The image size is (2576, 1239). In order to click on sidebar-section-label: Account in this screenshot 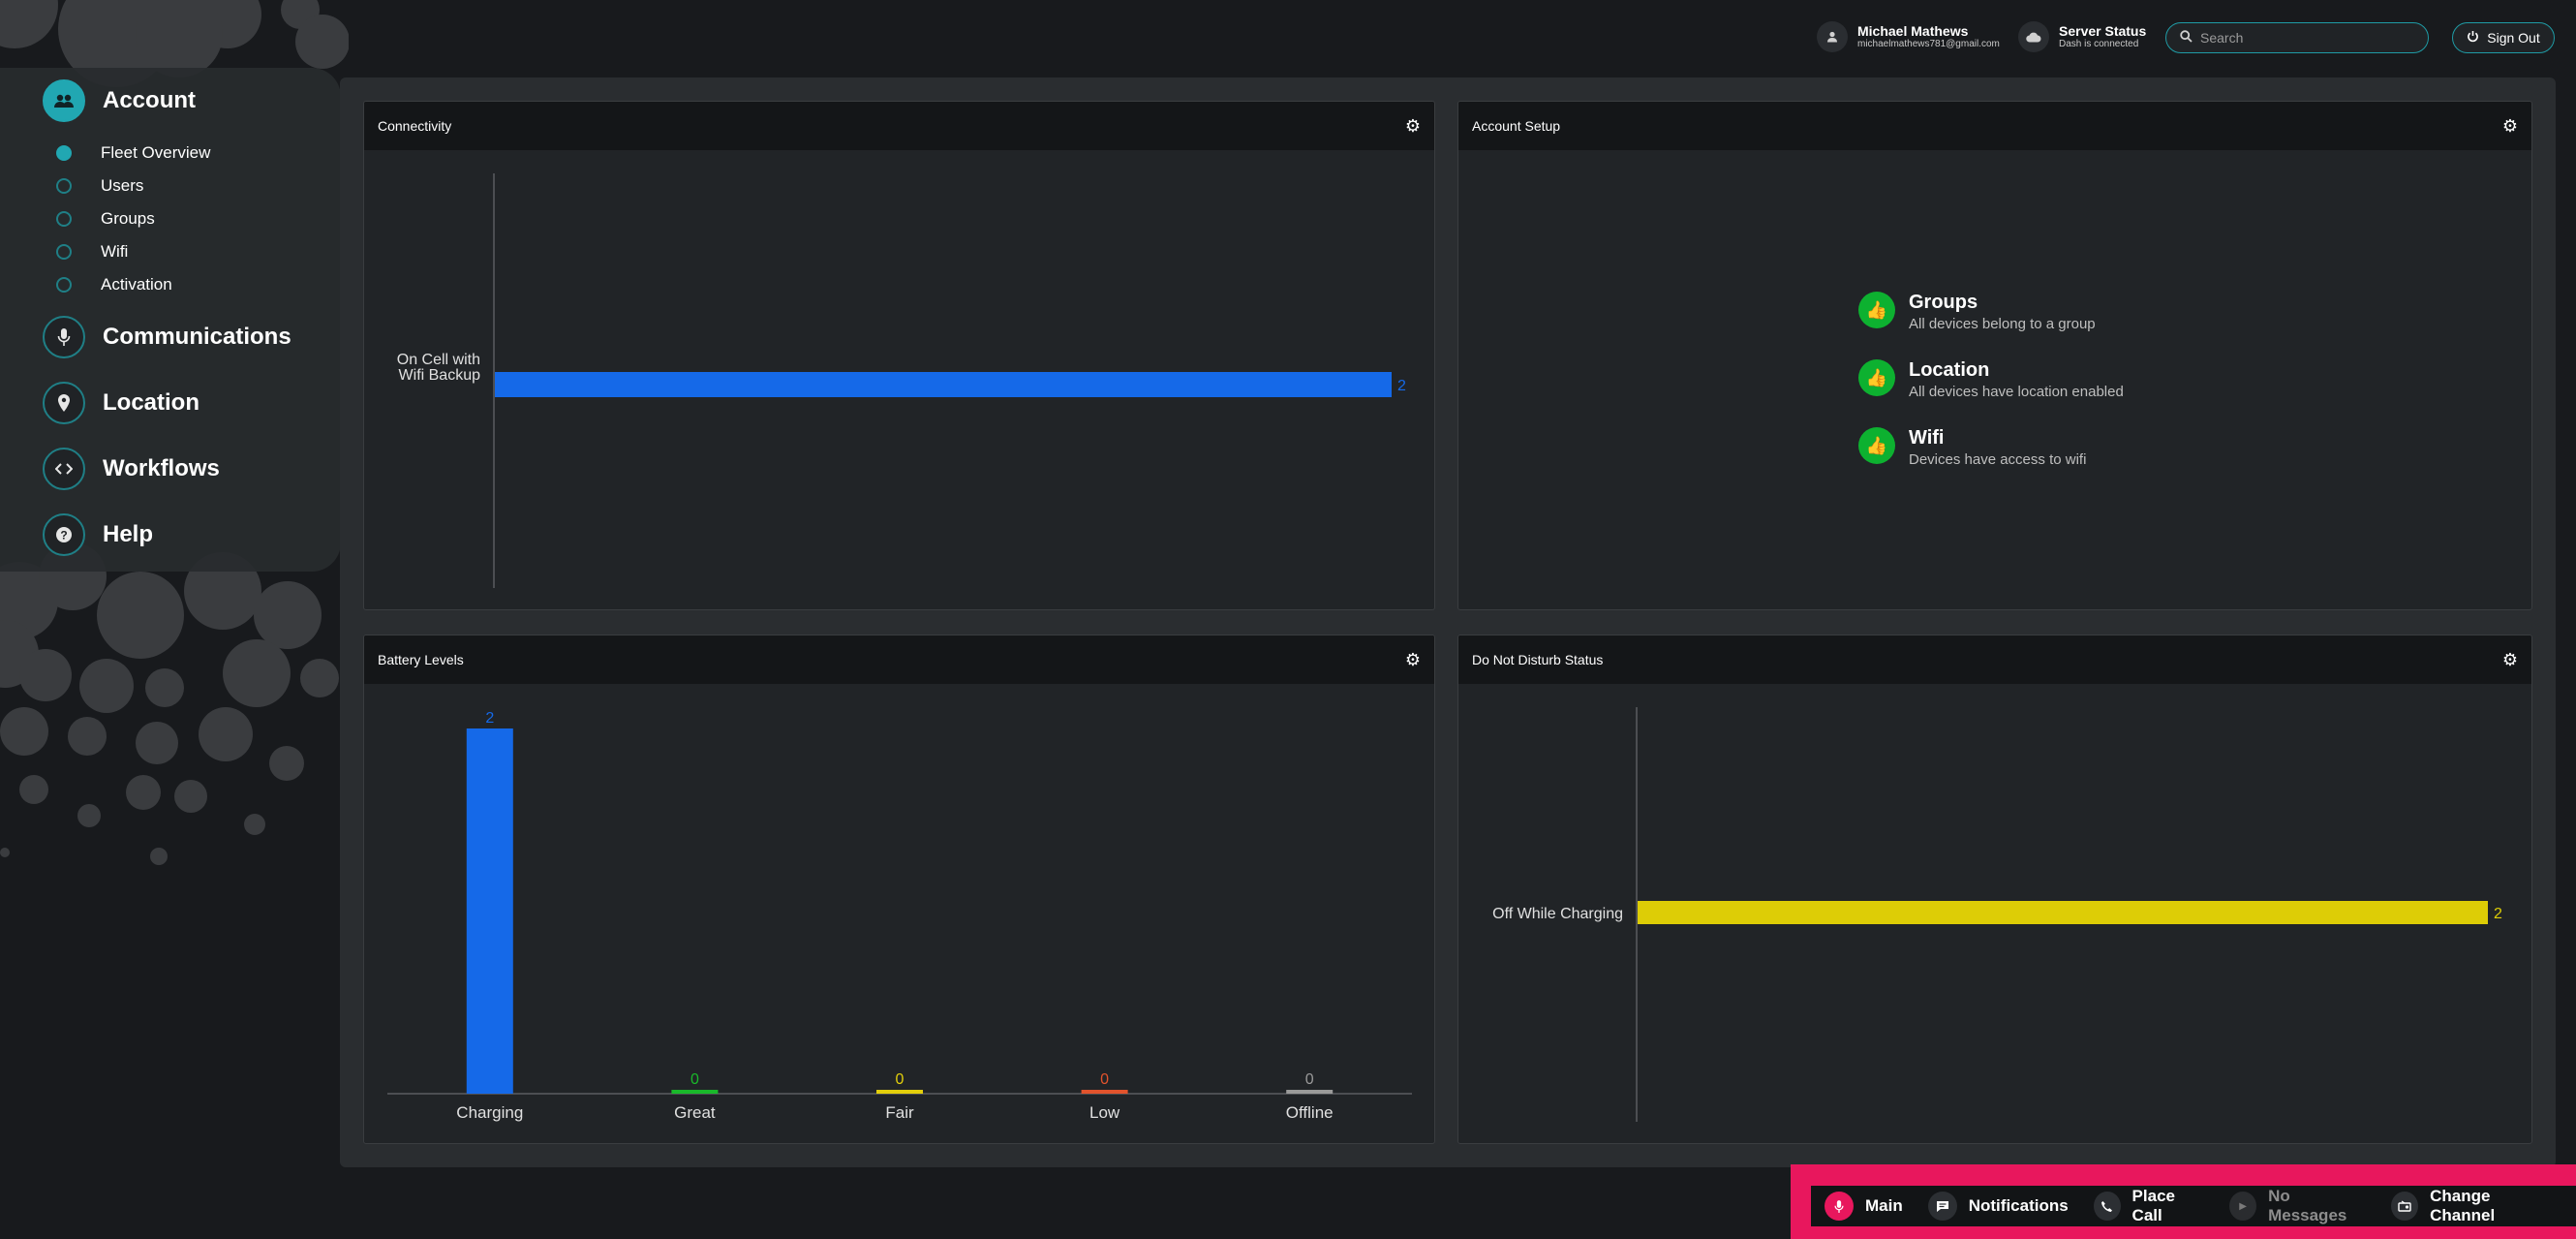, I will do `click(149, 100)`.